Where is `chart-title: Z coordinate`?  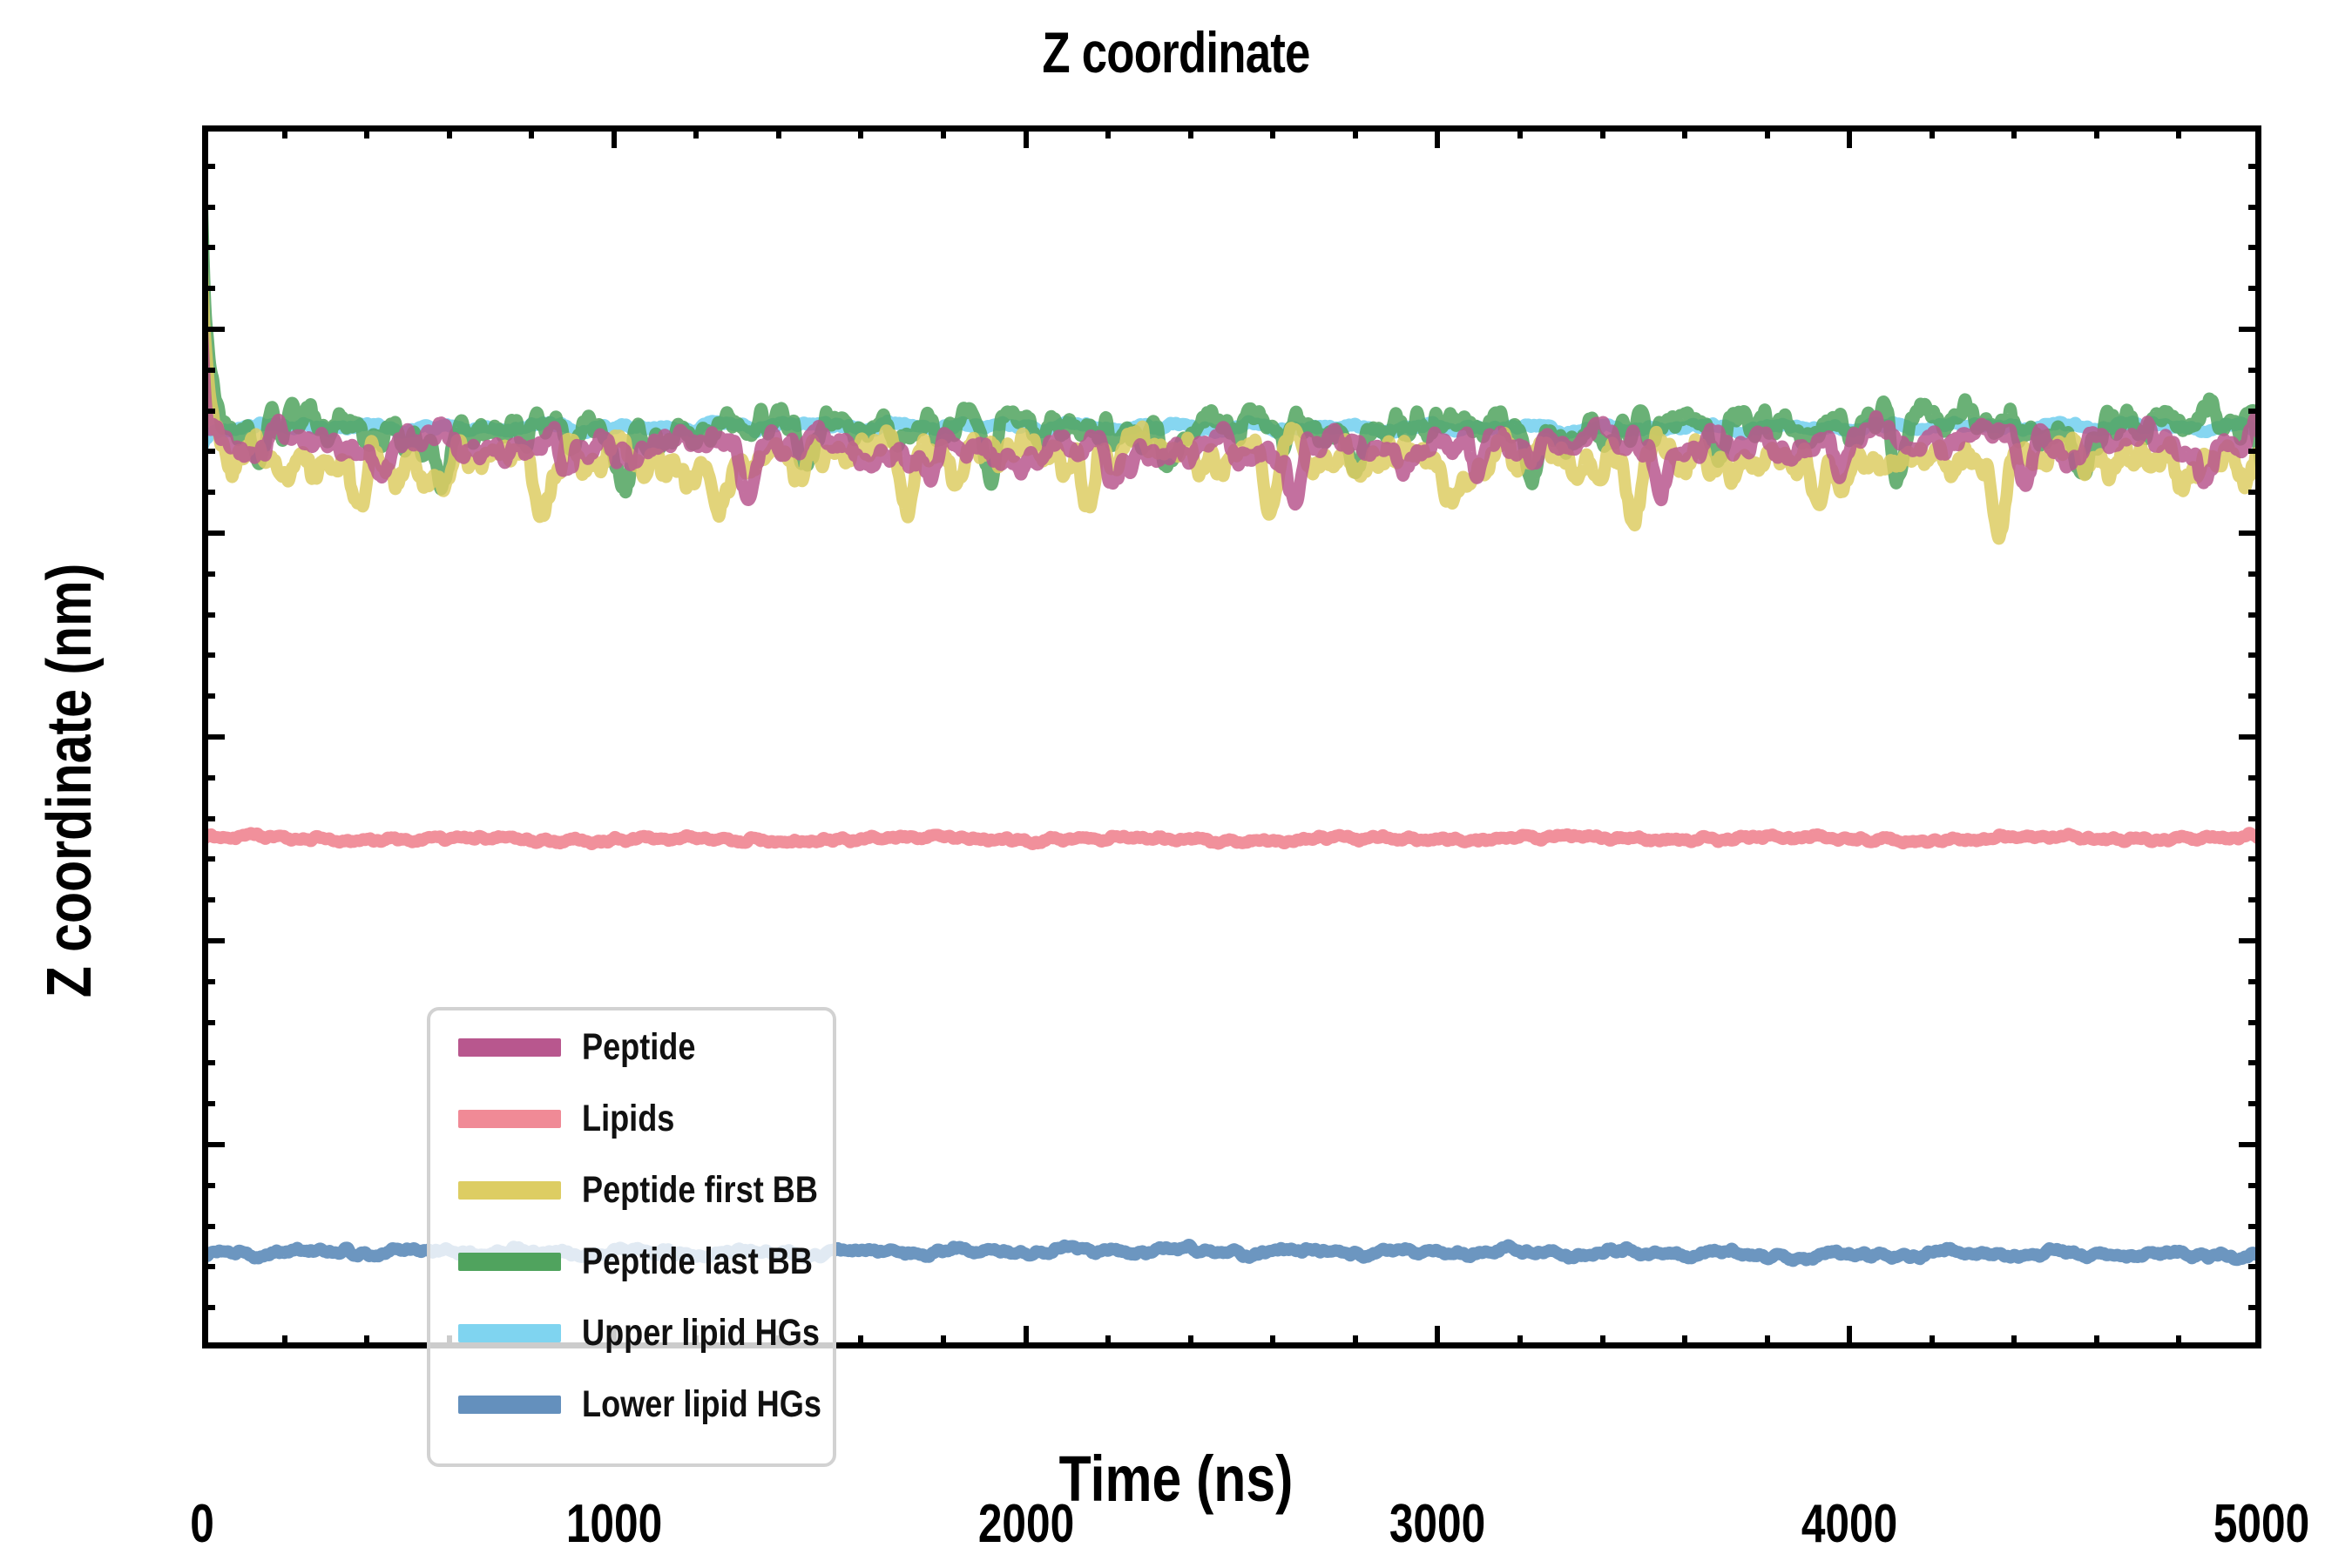
chart-title: Z coordinate is located at coordinates (1176, 52).